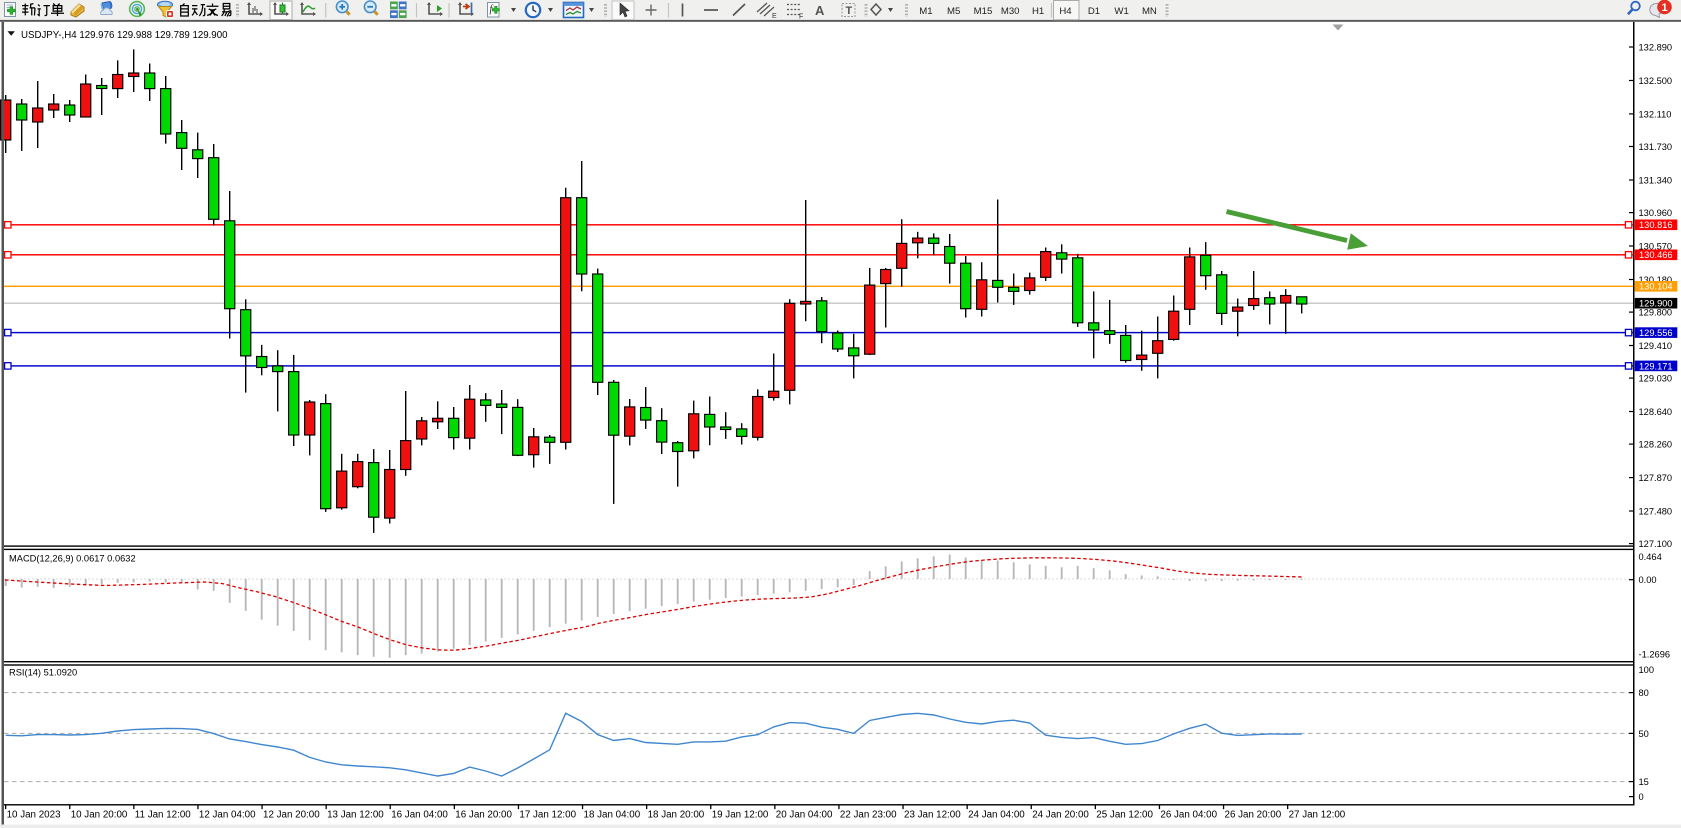 Image resolution: width=1681 pixels, height=828 pixels. What do you see at coordinates (1656, 511) in the screenshot?
I see `svg-text: 127.480` at bounding box center [1656, 511].